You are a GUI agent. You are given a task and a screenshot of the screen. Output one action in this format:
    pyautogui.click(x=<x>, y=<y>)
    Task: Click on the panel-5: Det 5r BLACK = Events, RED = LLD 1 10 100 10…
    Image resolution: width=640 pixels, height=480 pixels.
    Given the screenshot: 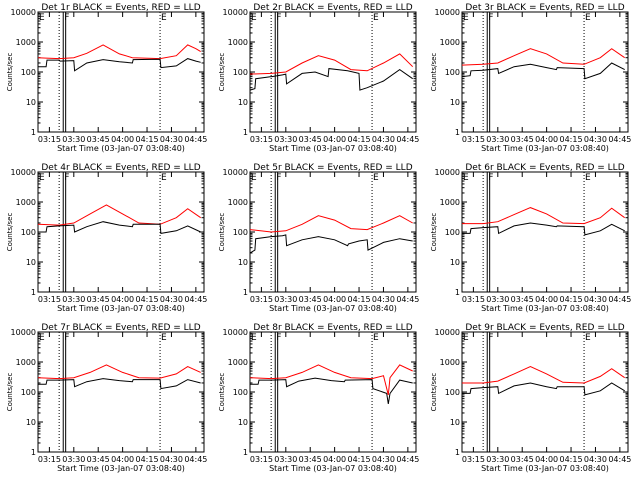 What is the action you would take?
    pyautogui.click(x=318, y=238)
    